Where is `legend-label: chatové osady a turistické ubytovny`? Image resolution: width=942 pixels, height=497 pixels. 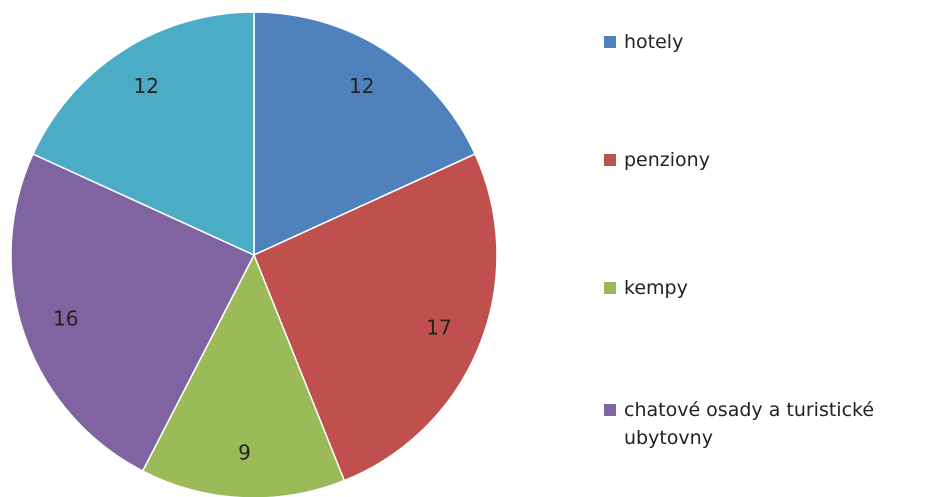
legend-label: chatové osady a turistické ubytovny is located at coordinates (749, 424).